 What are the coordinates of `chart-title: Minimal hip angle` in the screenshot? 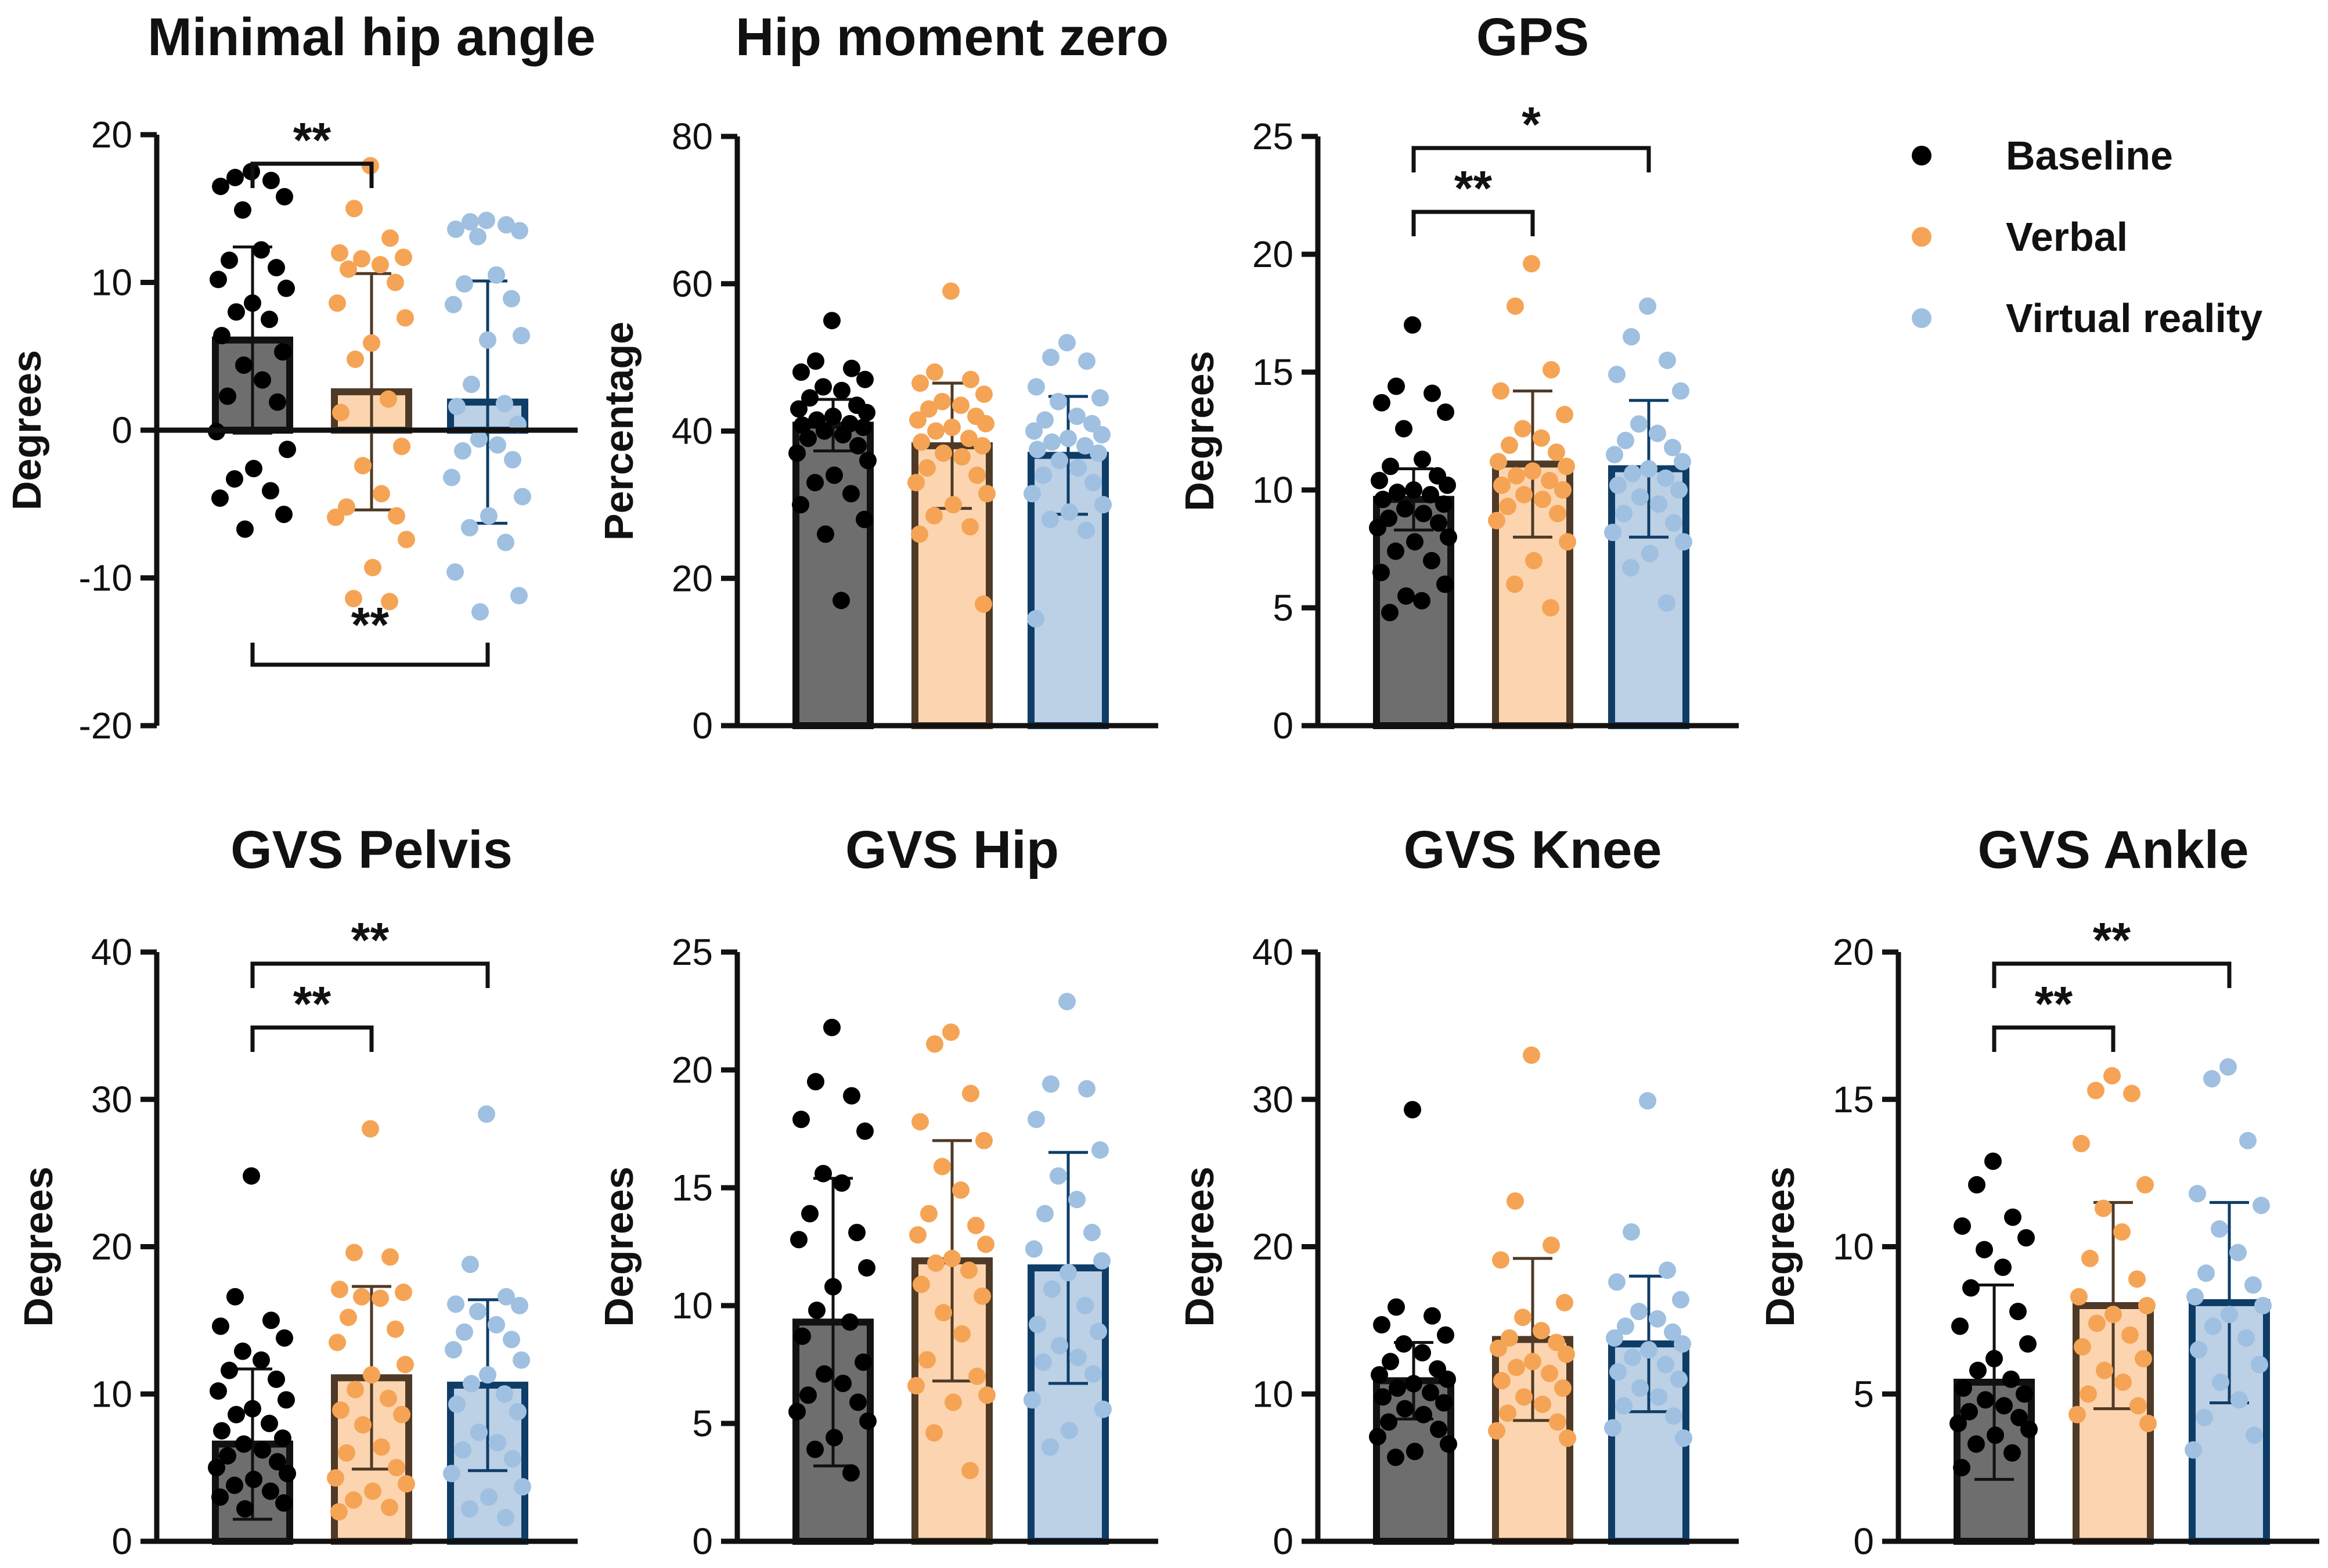 It's located at (371, 38).